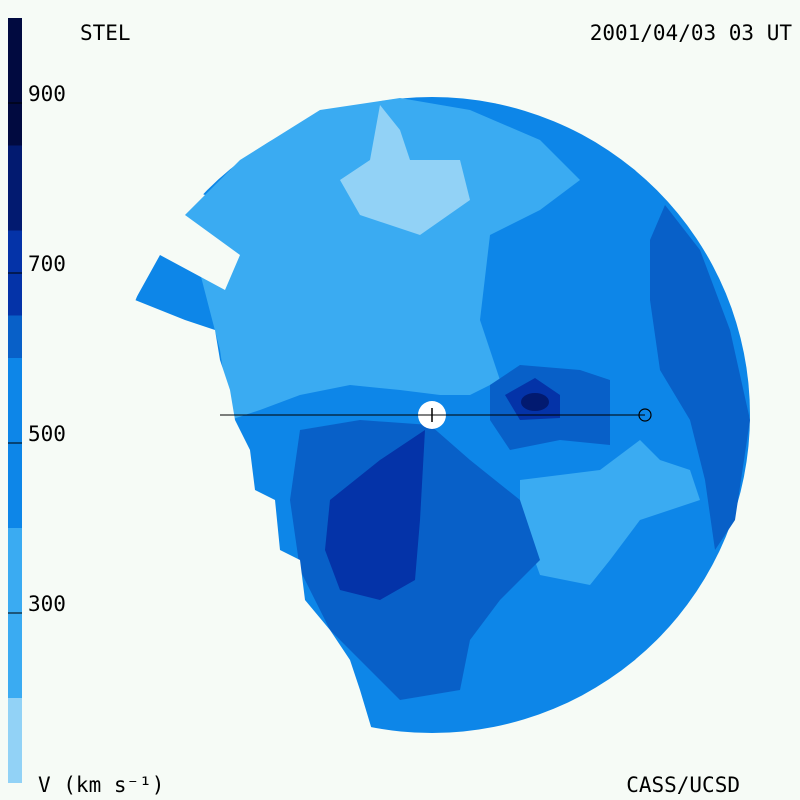 The width and height of the screenshot is (800, 800). What do you see at coordinates (37, 400) in the screenshot?
I see `colorbar: 300 500 700 900` at bounding box center [37, 400].